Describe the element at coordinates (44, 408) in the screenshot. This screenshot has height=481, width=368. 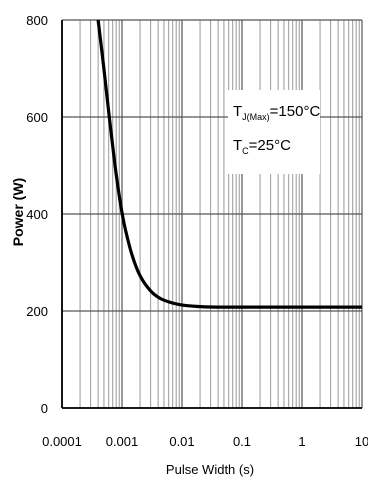
I see `y-tick-label: 0` at that location.